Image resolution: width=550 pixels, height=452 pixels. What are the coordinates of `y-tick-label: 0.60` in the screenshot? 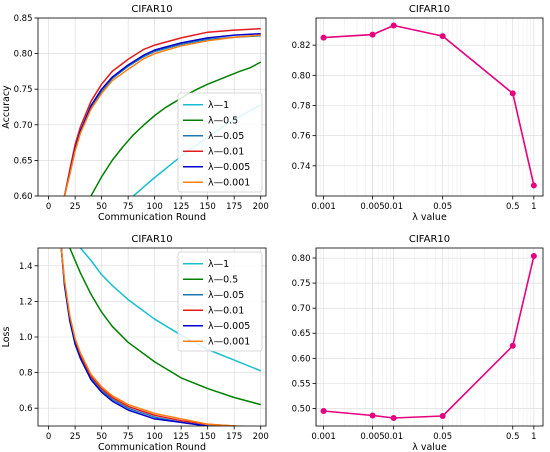 It's located at (301, 359).